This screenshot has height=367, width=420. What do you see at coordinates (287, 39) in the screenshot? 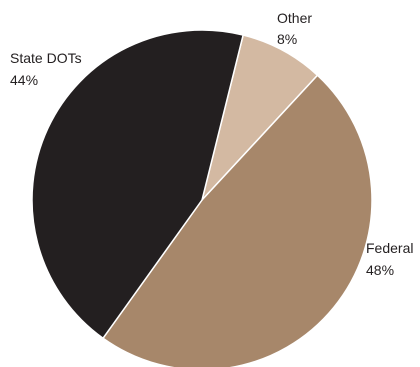
I see `slice-value-other: 8%` at bounding box center [287, 39].